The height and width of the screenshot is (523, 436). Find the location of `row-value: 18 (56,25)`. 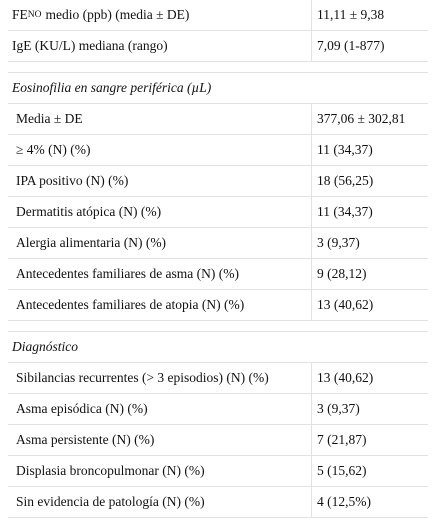

row-value: 18 (56,25) is located at coordinates (345, 180).